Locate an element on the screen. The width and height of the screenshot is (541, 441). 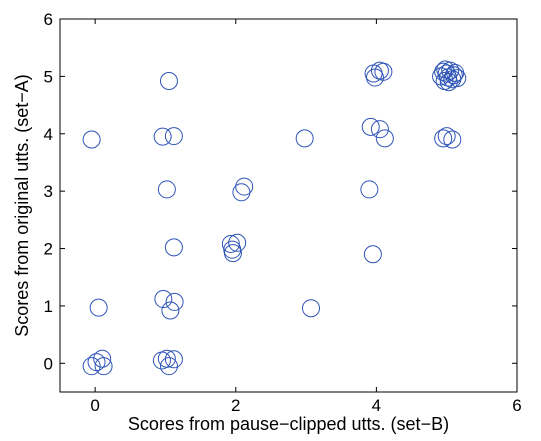
x-tick-label: 2 is located at coordinates (235, 405).